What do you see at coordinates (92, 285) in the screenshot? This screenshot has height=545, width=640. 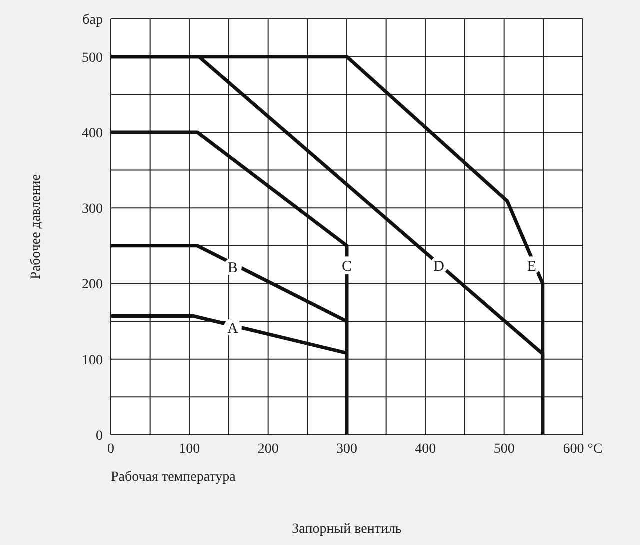 I see `y-tick-label: 200` at bounding box center [92, 285].